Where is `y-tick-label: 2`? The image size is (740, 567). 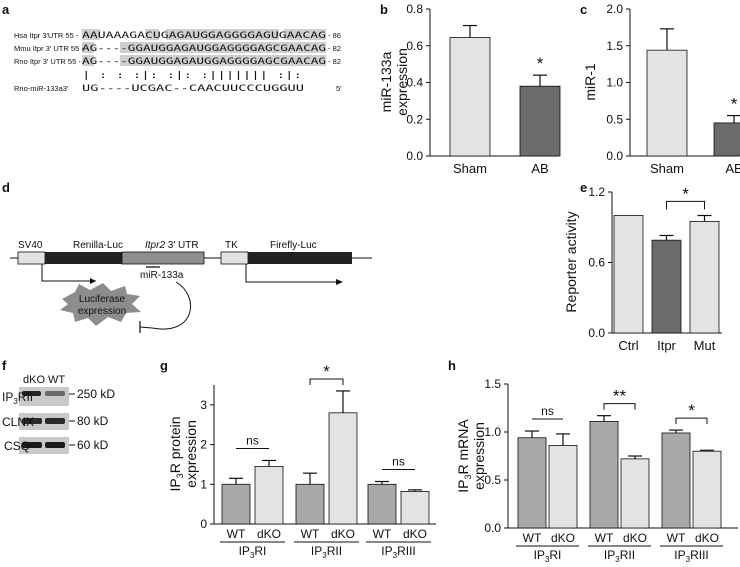
y-tick-label: 2 is located at coordinates (203, 445).